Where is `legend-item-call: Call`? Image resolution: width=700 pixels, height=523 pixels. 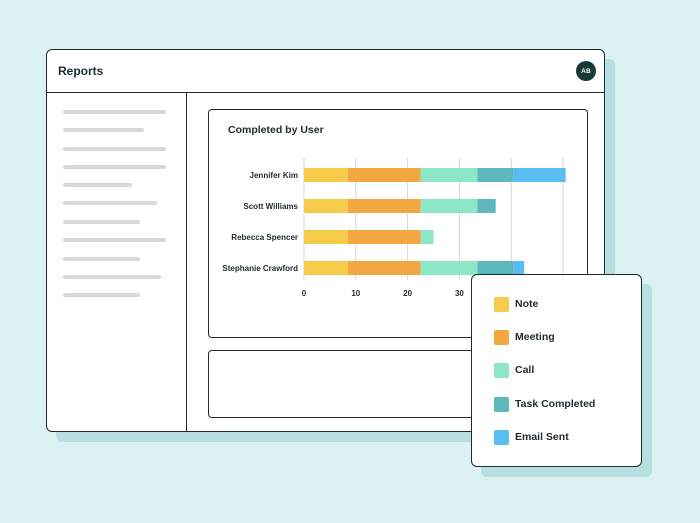 legend-item-call: Call is located at coordinates (514, 370).